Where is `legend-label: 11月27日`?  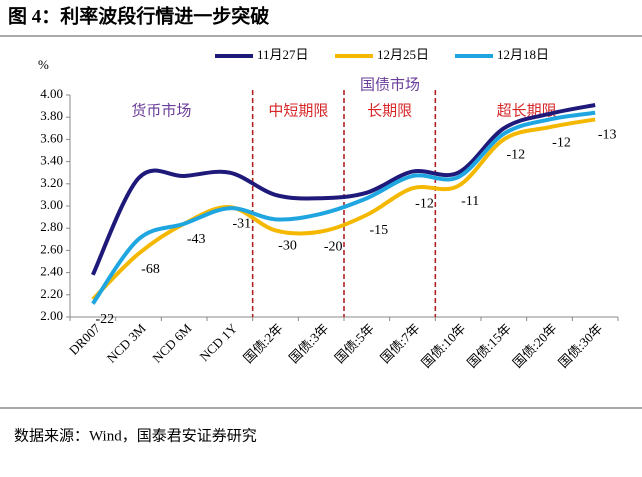
legend-label: 11月27日 is located at coordinates (283, 54).